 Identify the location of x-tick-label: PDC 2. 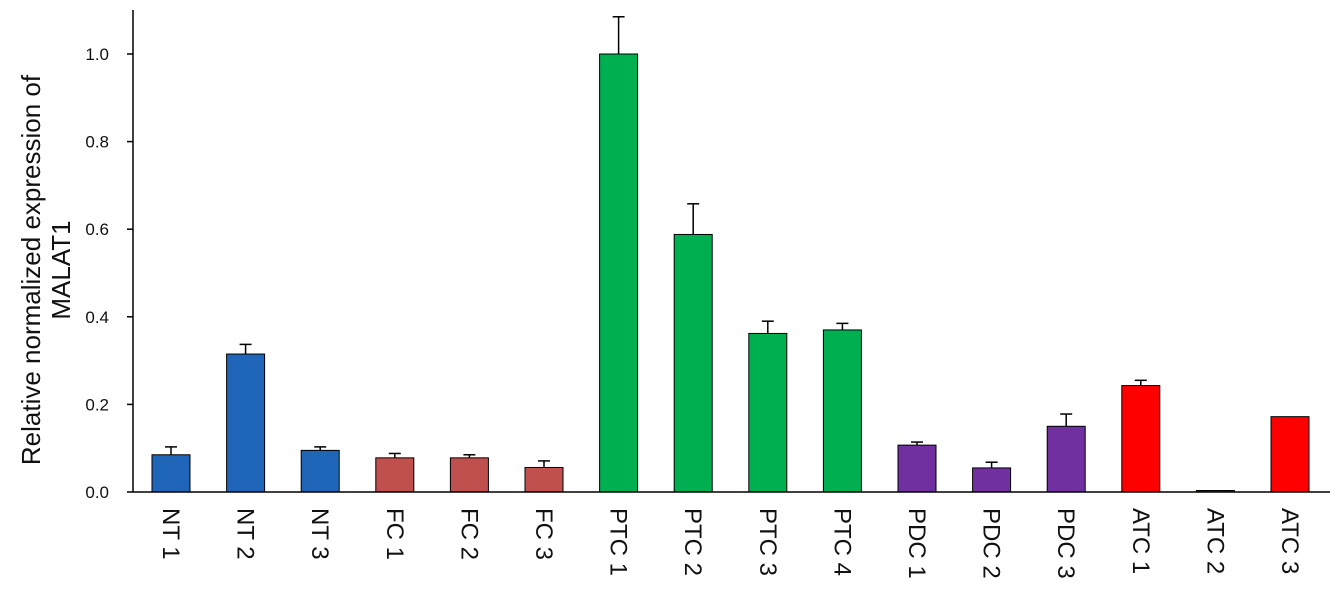
(991, 543).